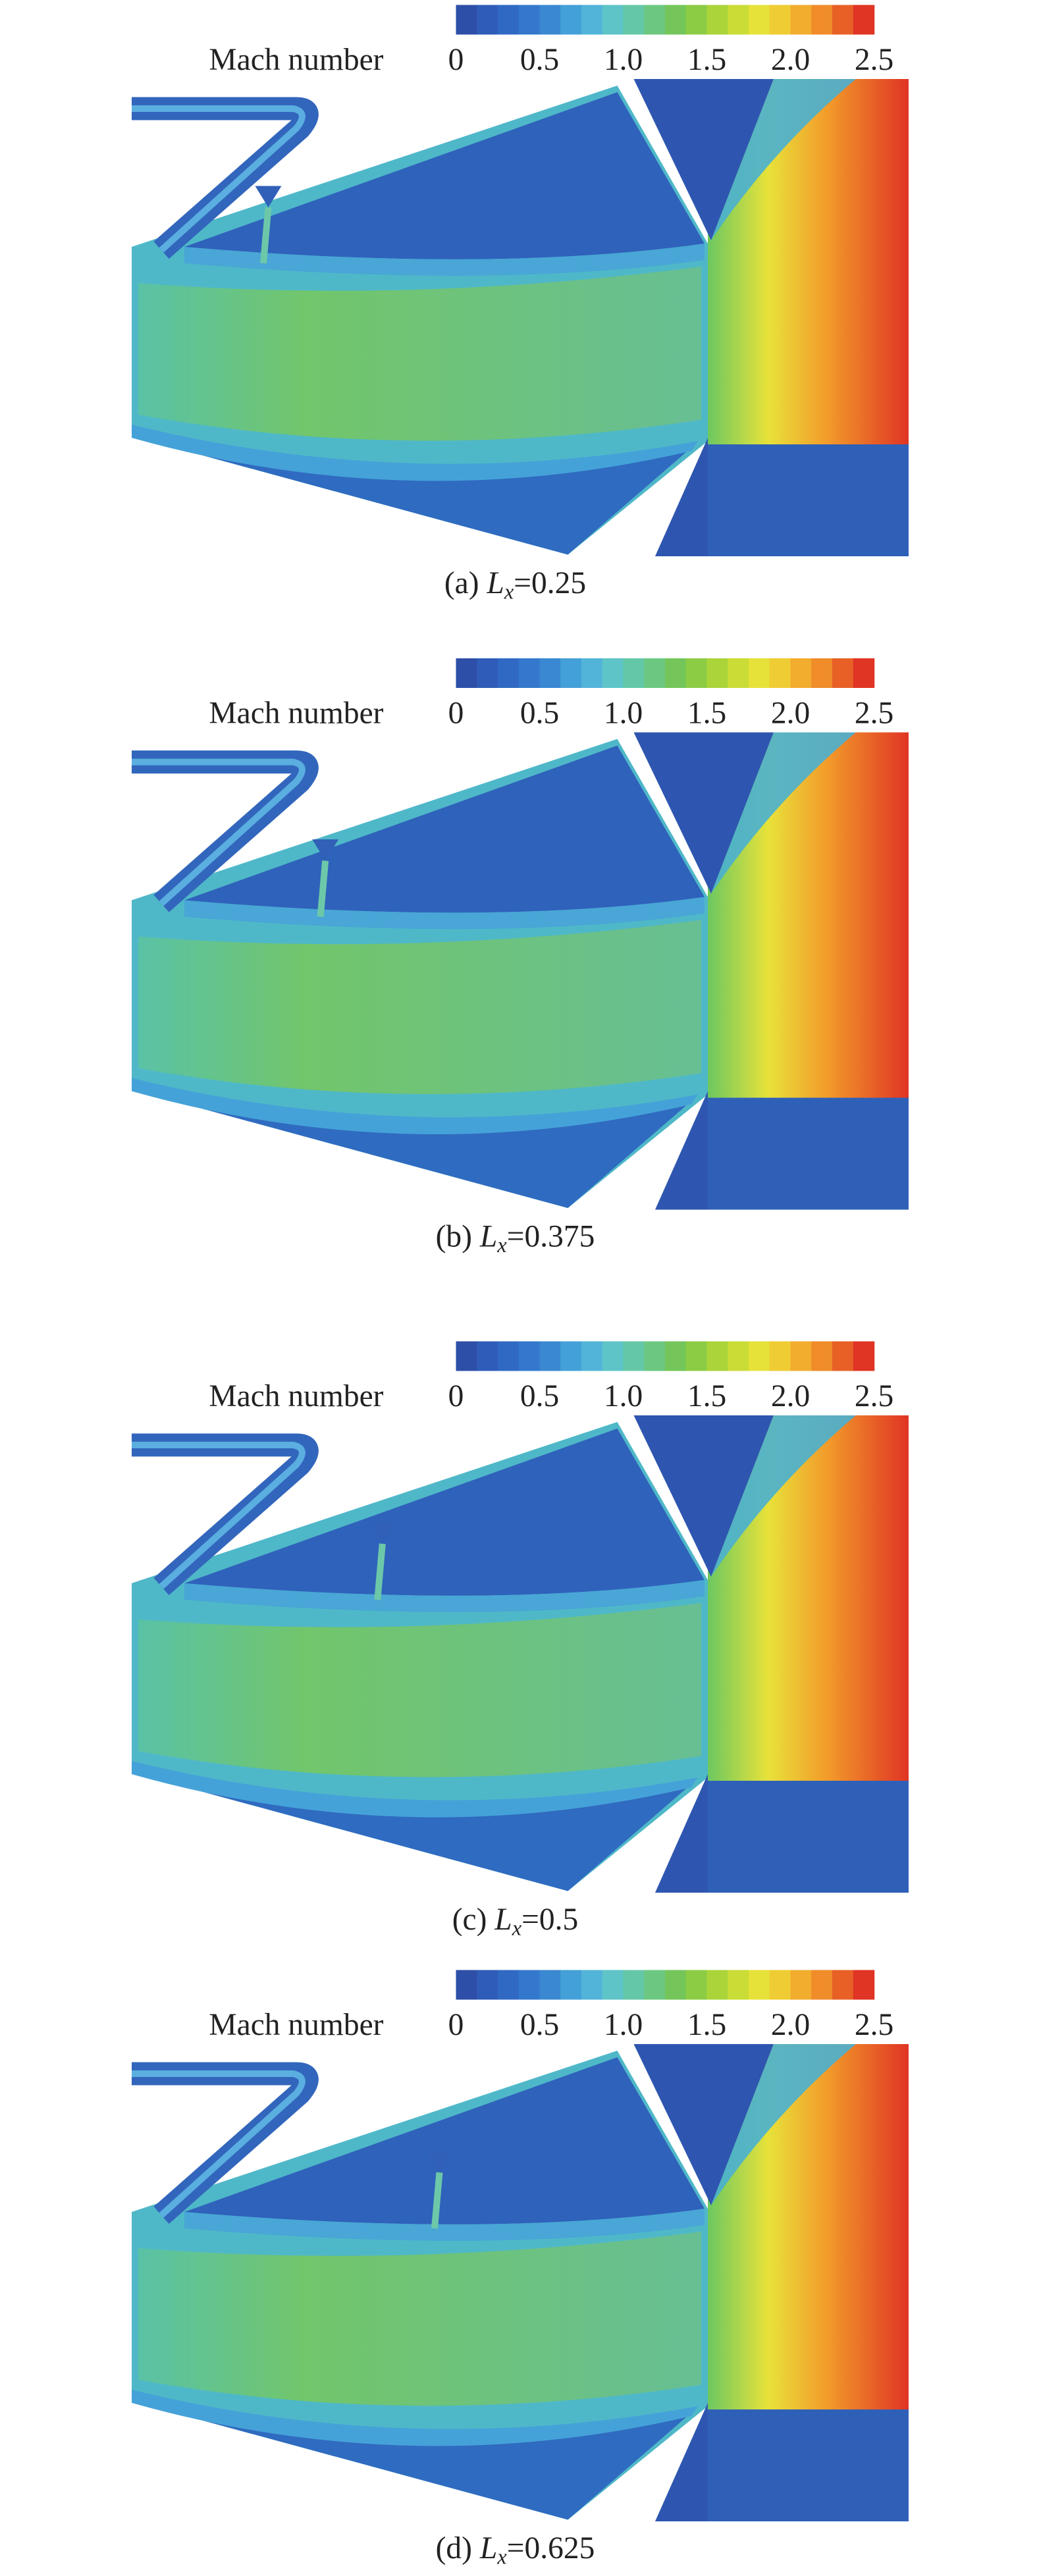  I want to click on upper-wedge, so click(703, 159).